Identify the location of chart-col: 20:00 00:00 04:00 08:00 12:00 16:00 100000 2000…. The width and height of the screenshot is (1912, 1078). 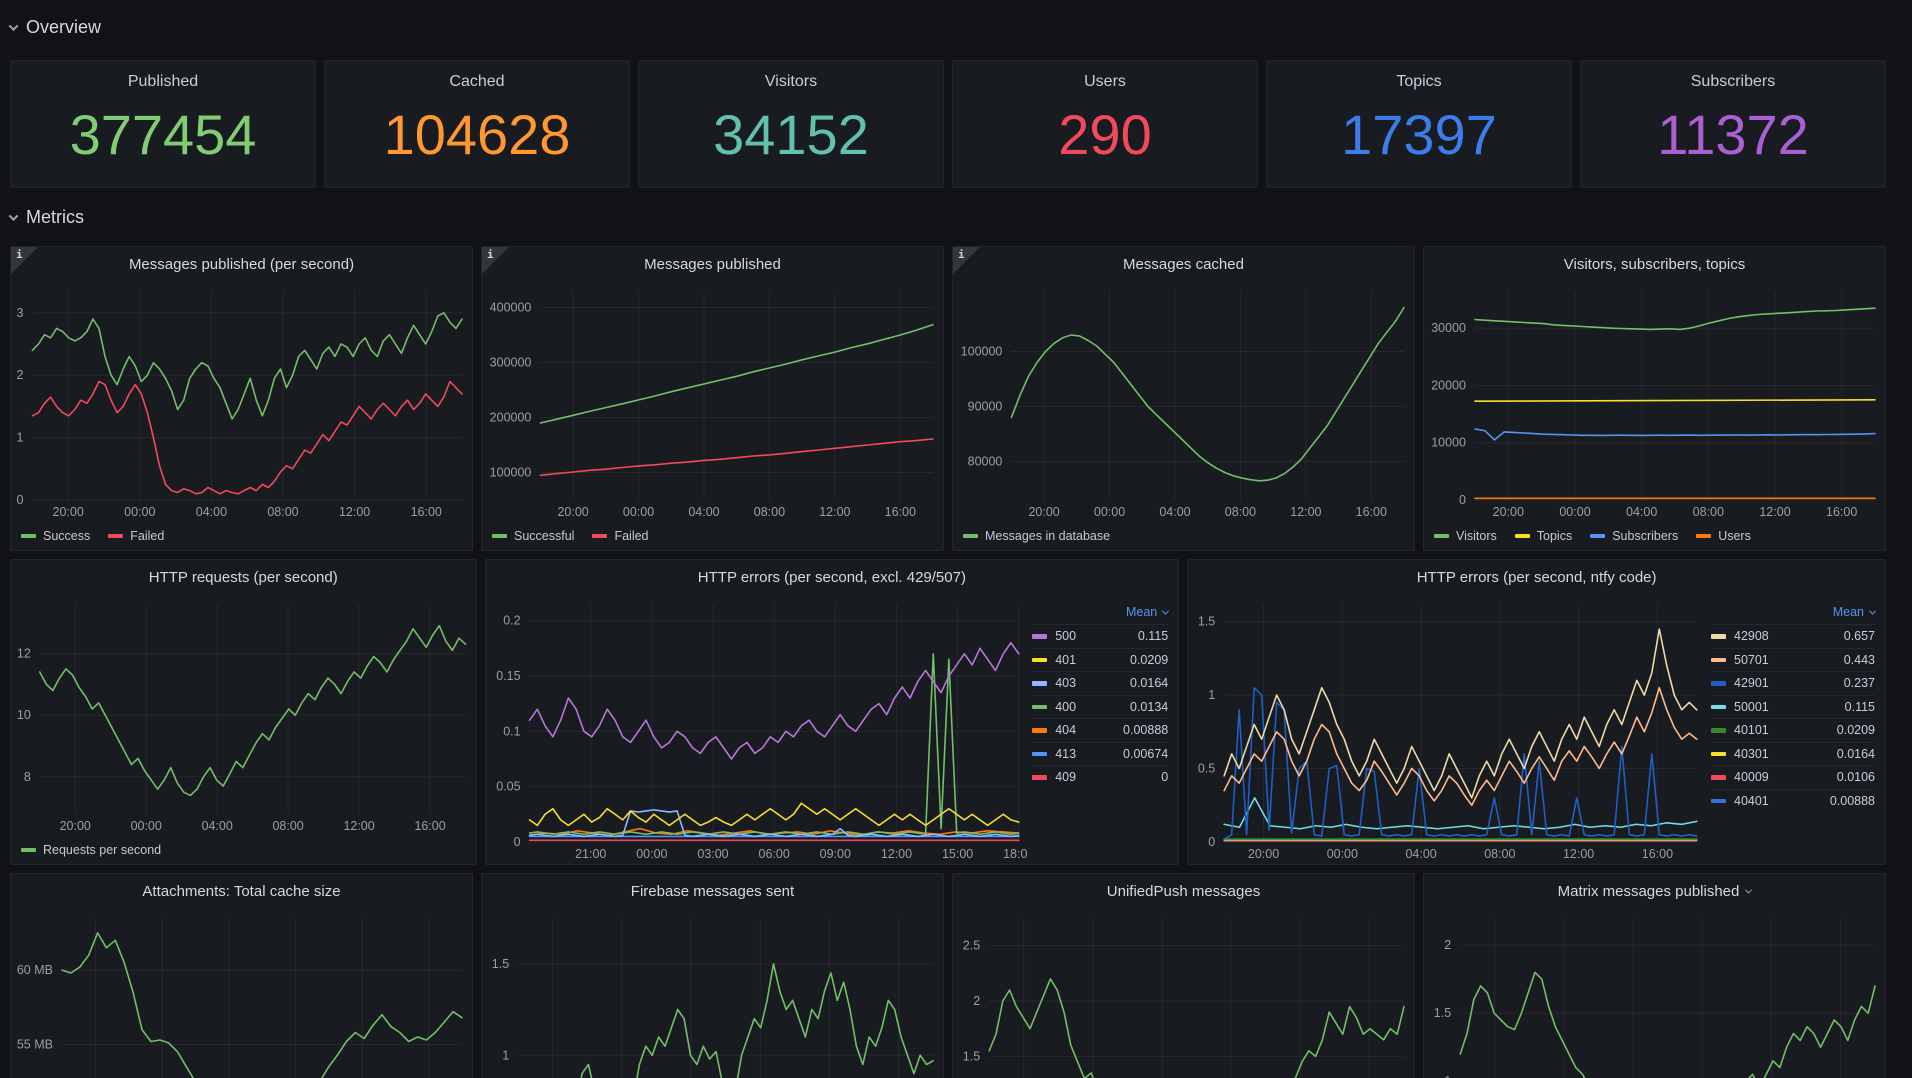
(712, 415).